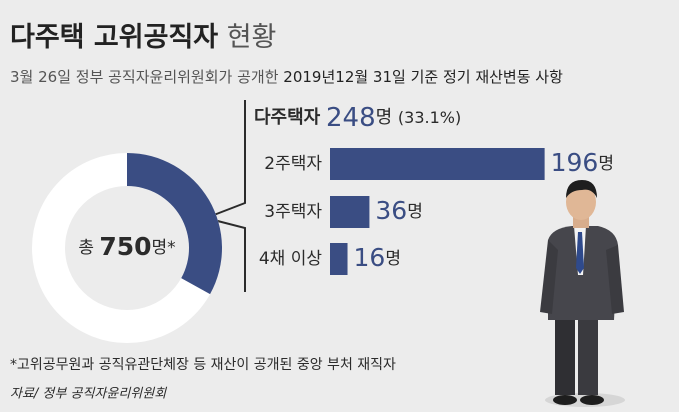  What do you see at coordinates (575, 162) in the screenshot?
I see `value-number: 196` at bounding box center [575, 162].